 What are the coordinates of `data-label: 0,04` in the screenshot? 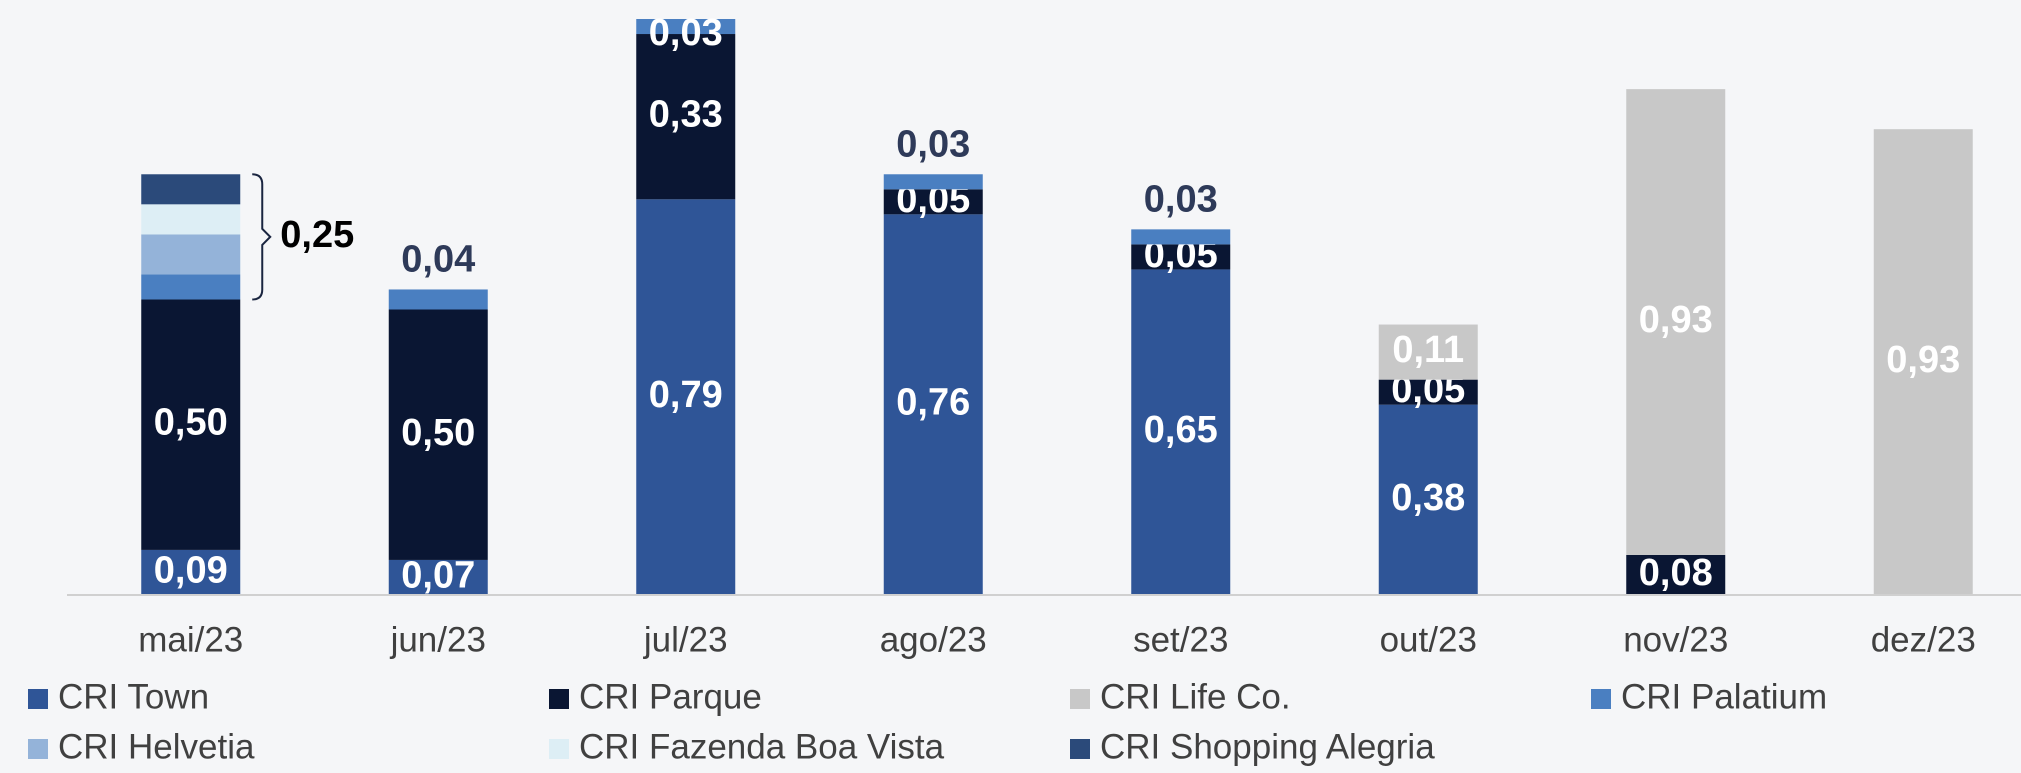 It's located at (438, 260).